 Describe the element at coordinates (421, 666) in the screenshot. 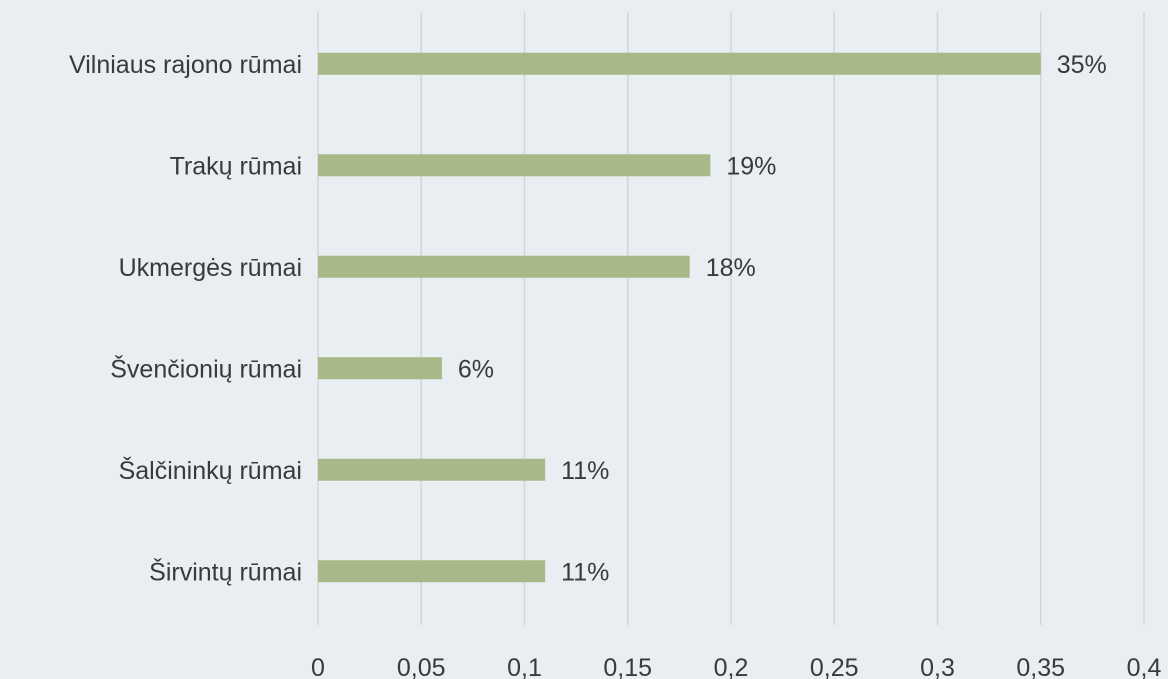

I see `x-tick-label: 0,05` at that location.